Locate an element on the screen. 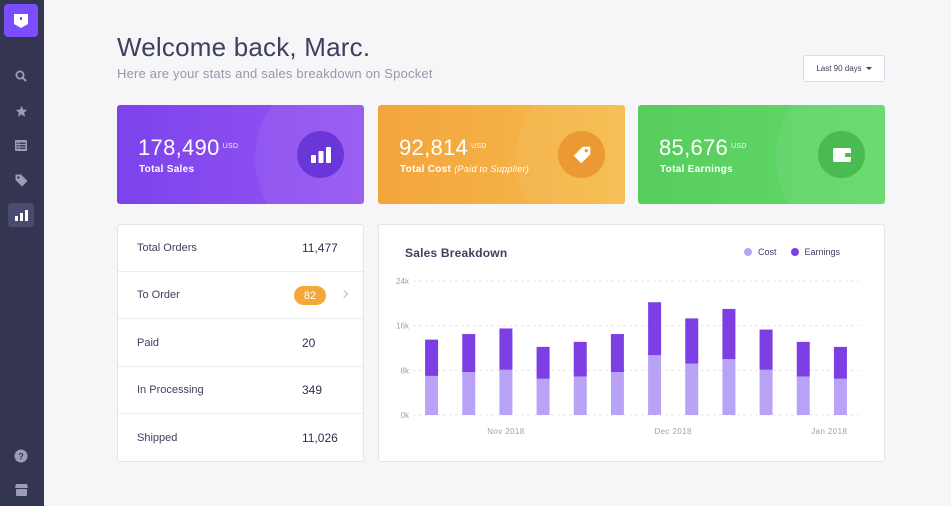 This screenshot has height=506, width=951. sidebar-item-list is located at coordinates (21, 145).